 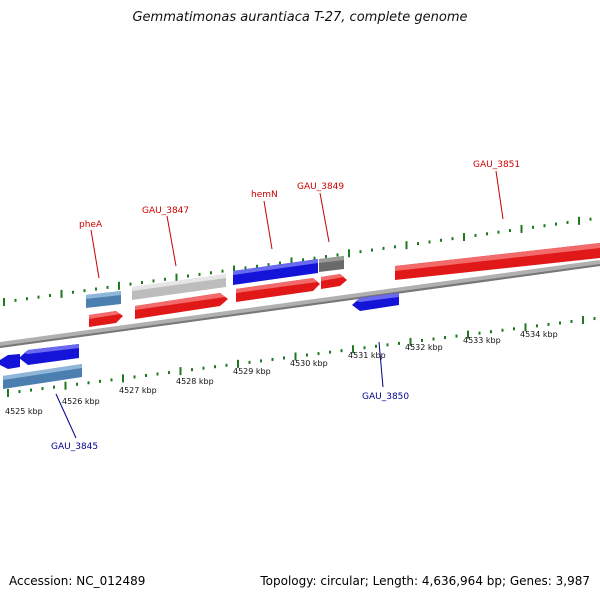 I want to click on tick-label: 4528 kbp, so click(x=195, y=381).